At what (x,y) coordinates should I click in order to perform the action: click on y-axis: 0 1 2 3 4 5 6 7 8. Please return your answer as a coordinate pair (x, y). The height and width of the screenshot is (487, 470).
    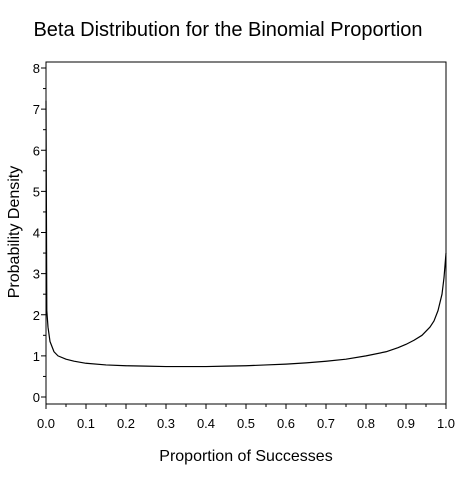
    Looking at the image, I should click on (39, 233).